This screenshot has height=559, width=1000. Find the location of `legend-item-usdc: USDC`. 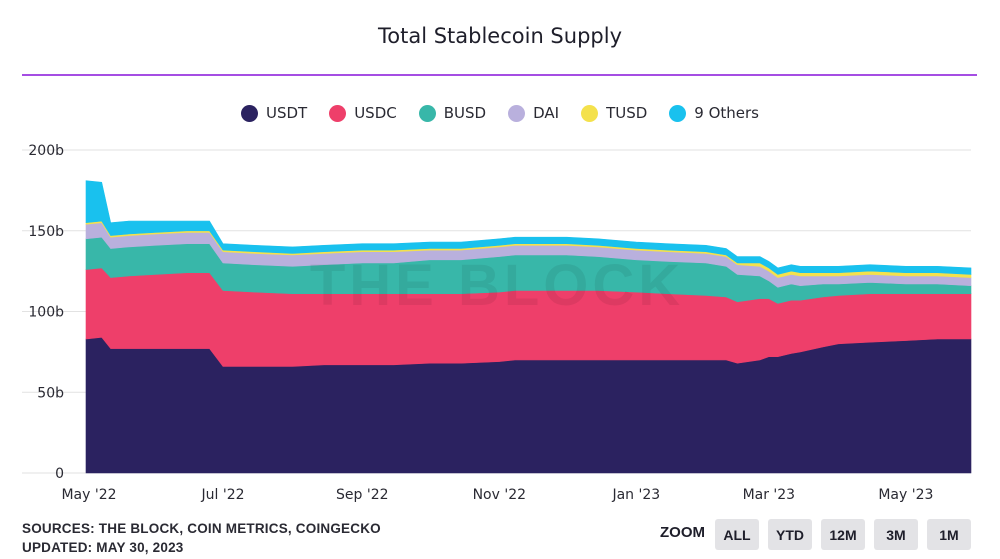

legend-item-usdc: USDC is located at coordinates (363, 113).